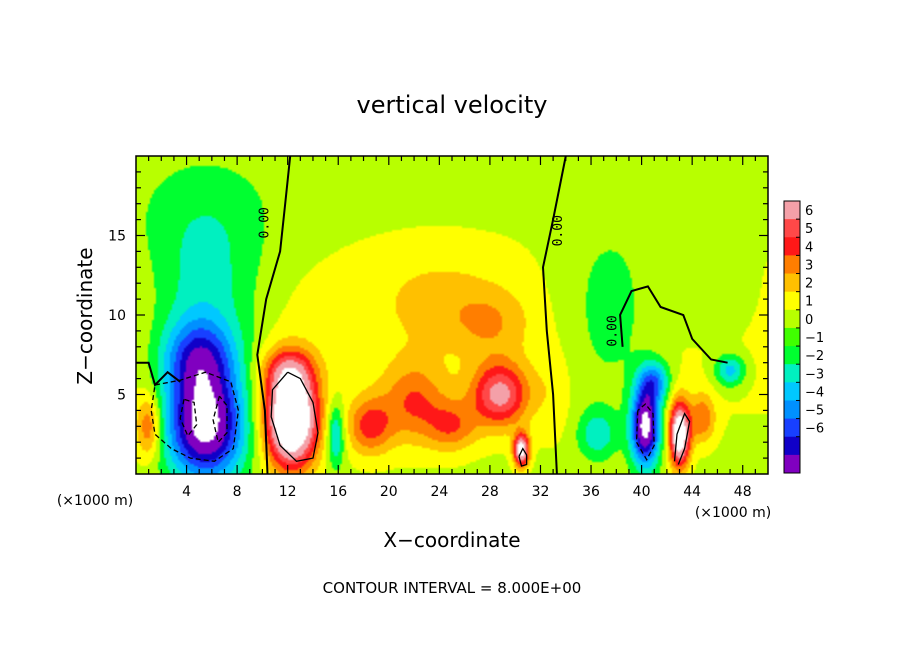 The width and height of the screenshot is (904, 654). Describe the element at coordinates (541, 492) in the screenshot. I see `x-tick-label: 32` at that location.